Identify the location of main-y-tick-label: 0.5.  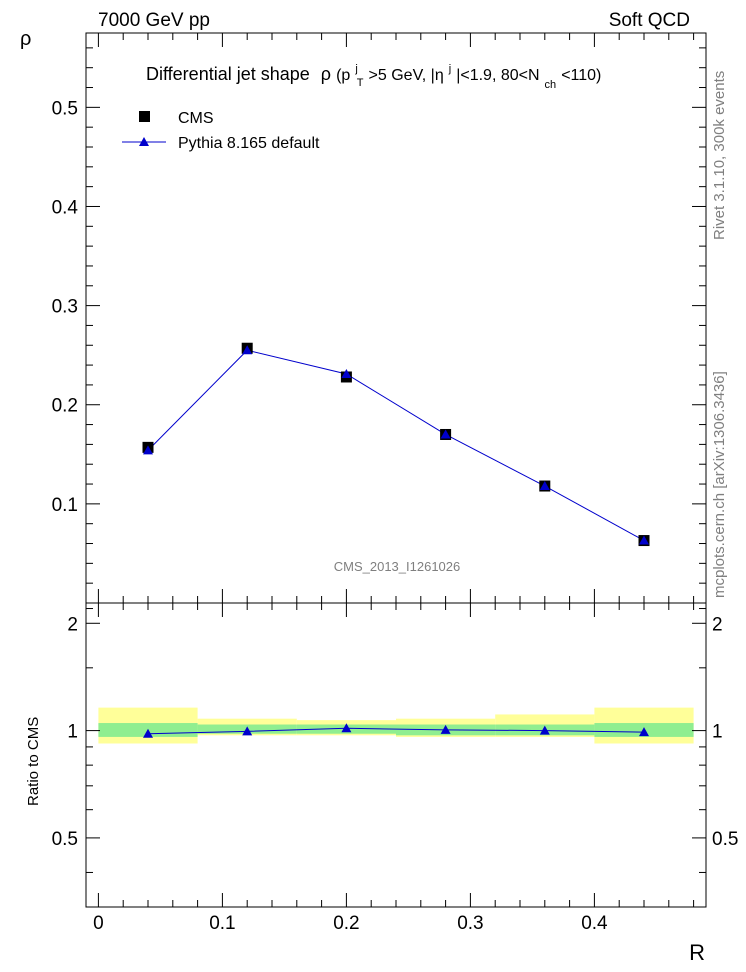
(65, 108).